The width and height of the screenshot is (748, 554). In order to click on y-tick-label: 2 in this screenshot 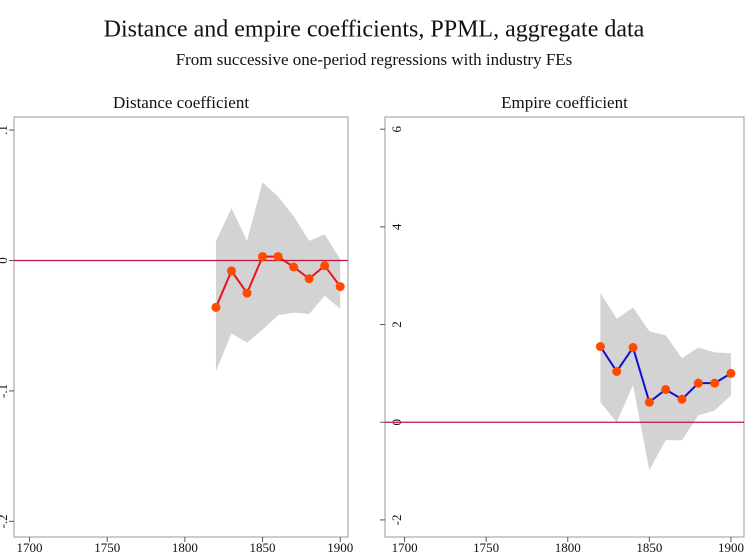, I will do `click(396, 324)`.